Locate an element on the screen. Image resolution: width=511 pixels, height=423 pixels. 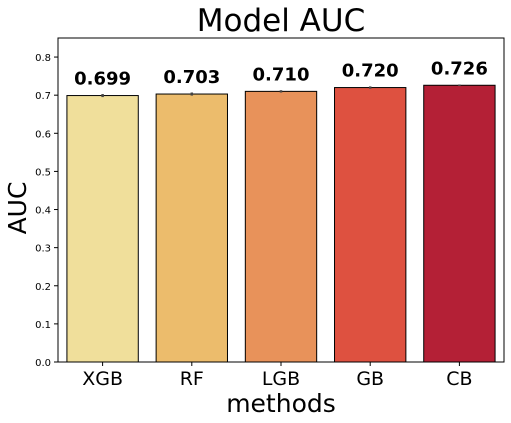
y-tick-label: 0.0 is located at coordinates (43, 363).